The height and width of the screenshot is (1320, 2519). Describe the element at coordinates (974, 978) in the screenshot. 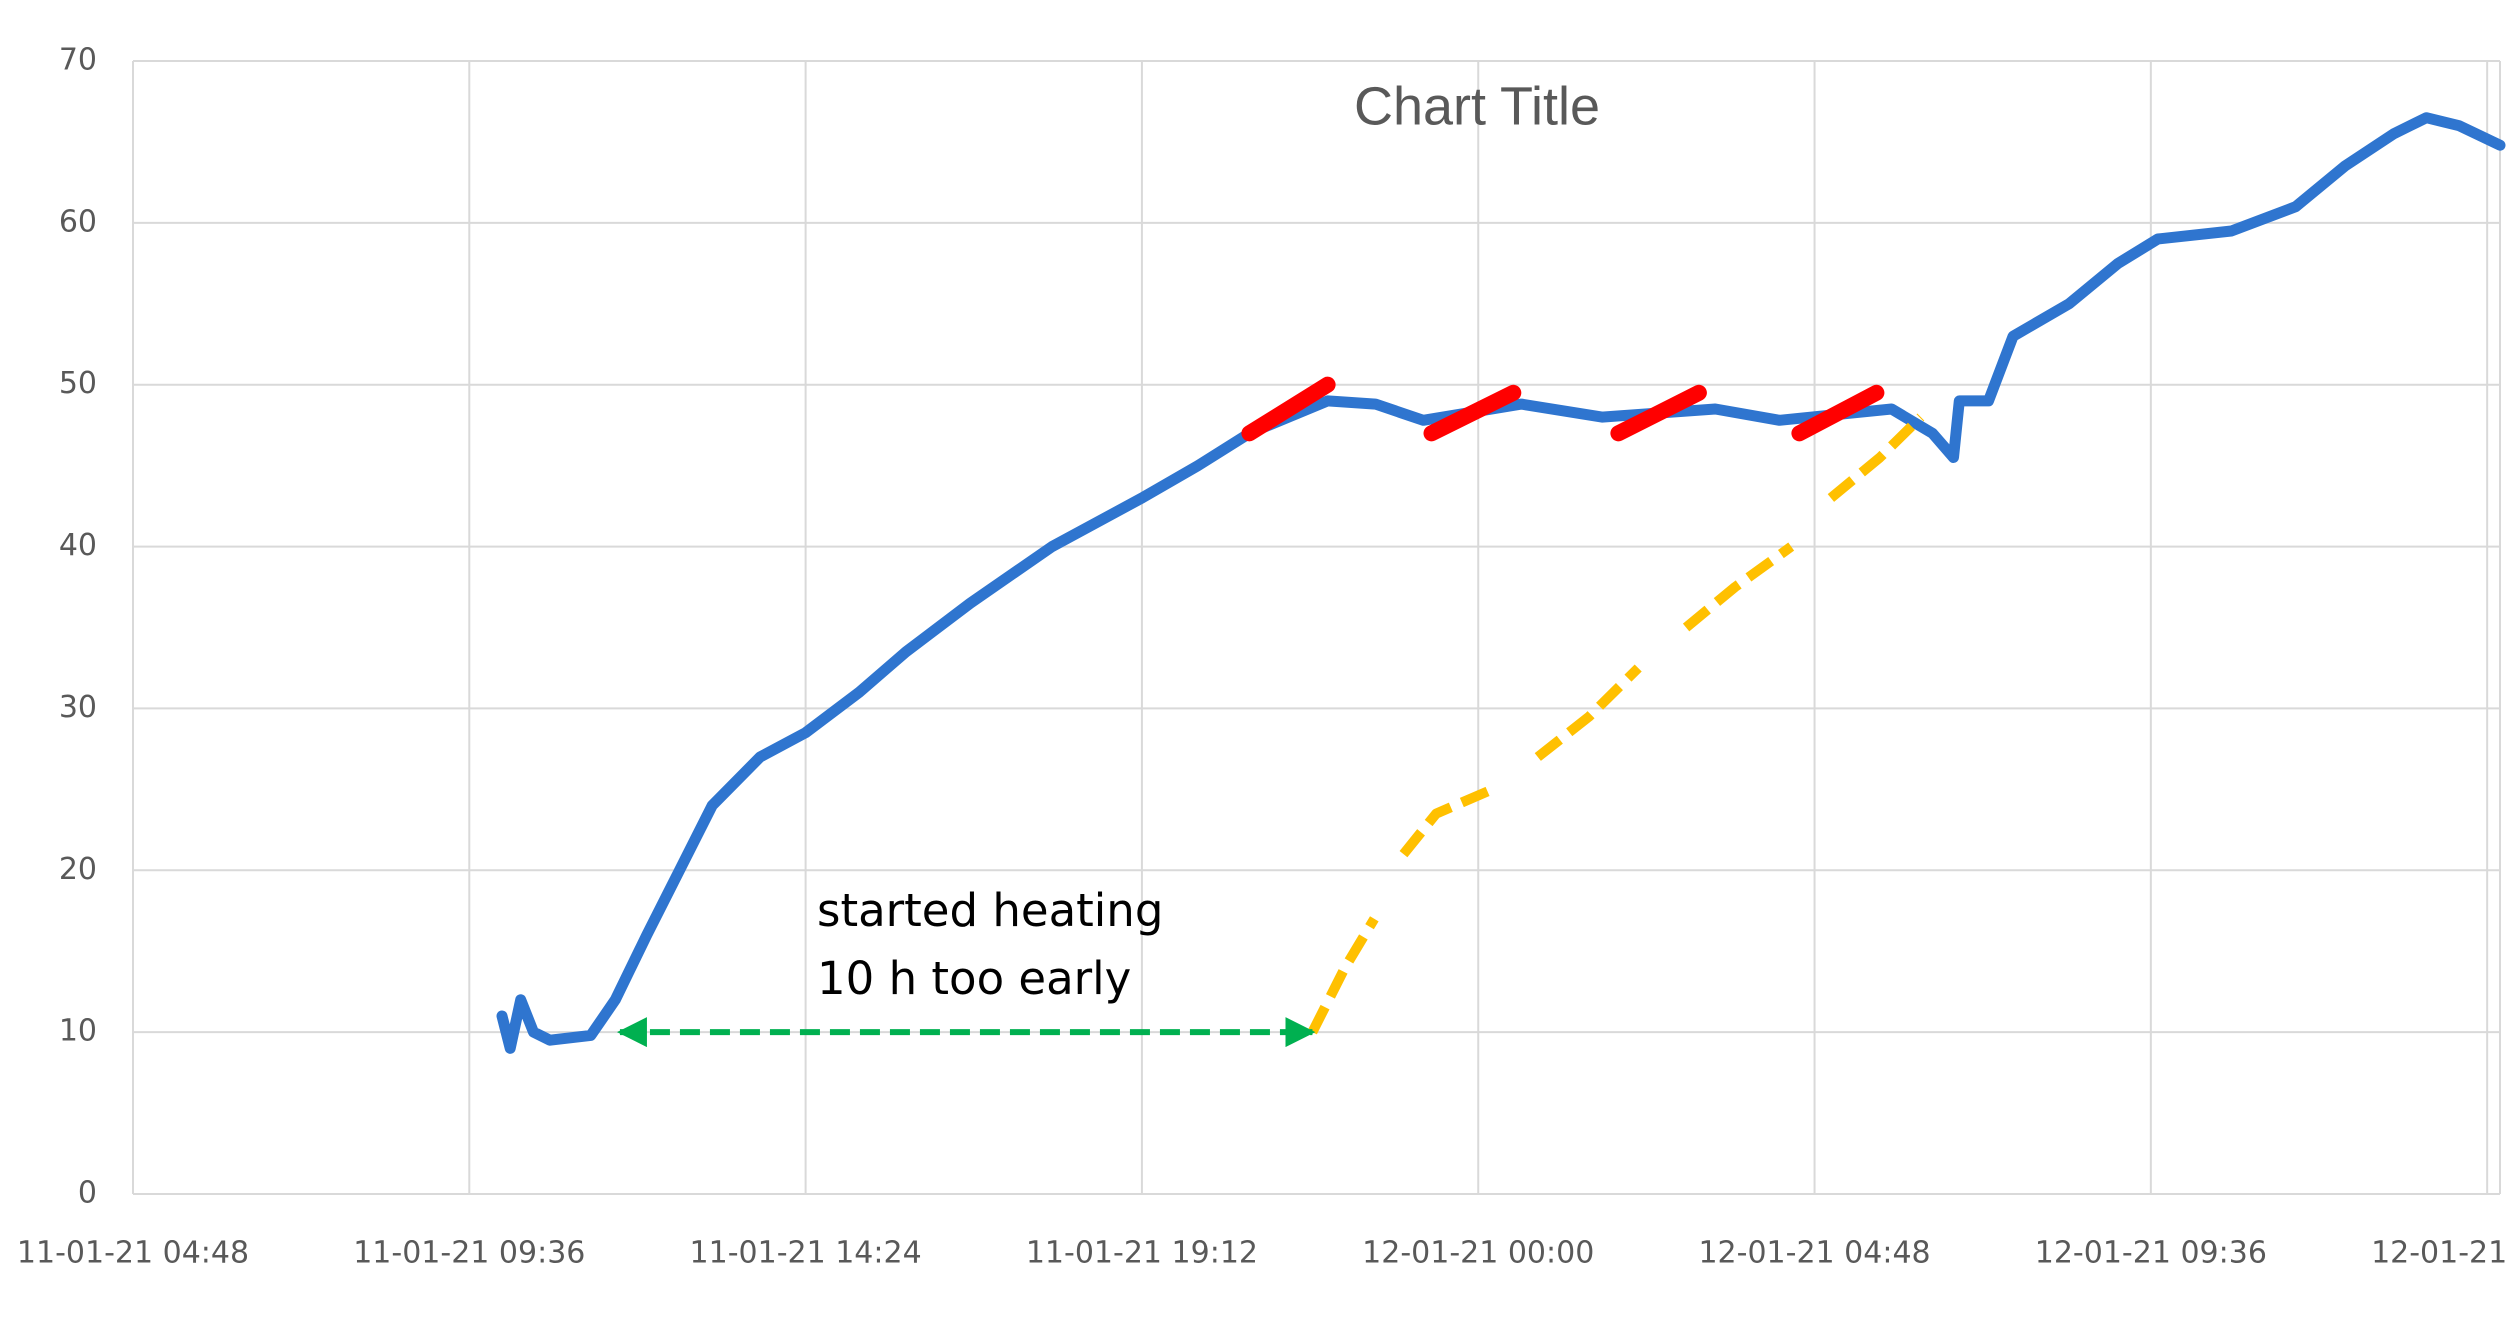

I see `annotation: 10 h too early` at that location.